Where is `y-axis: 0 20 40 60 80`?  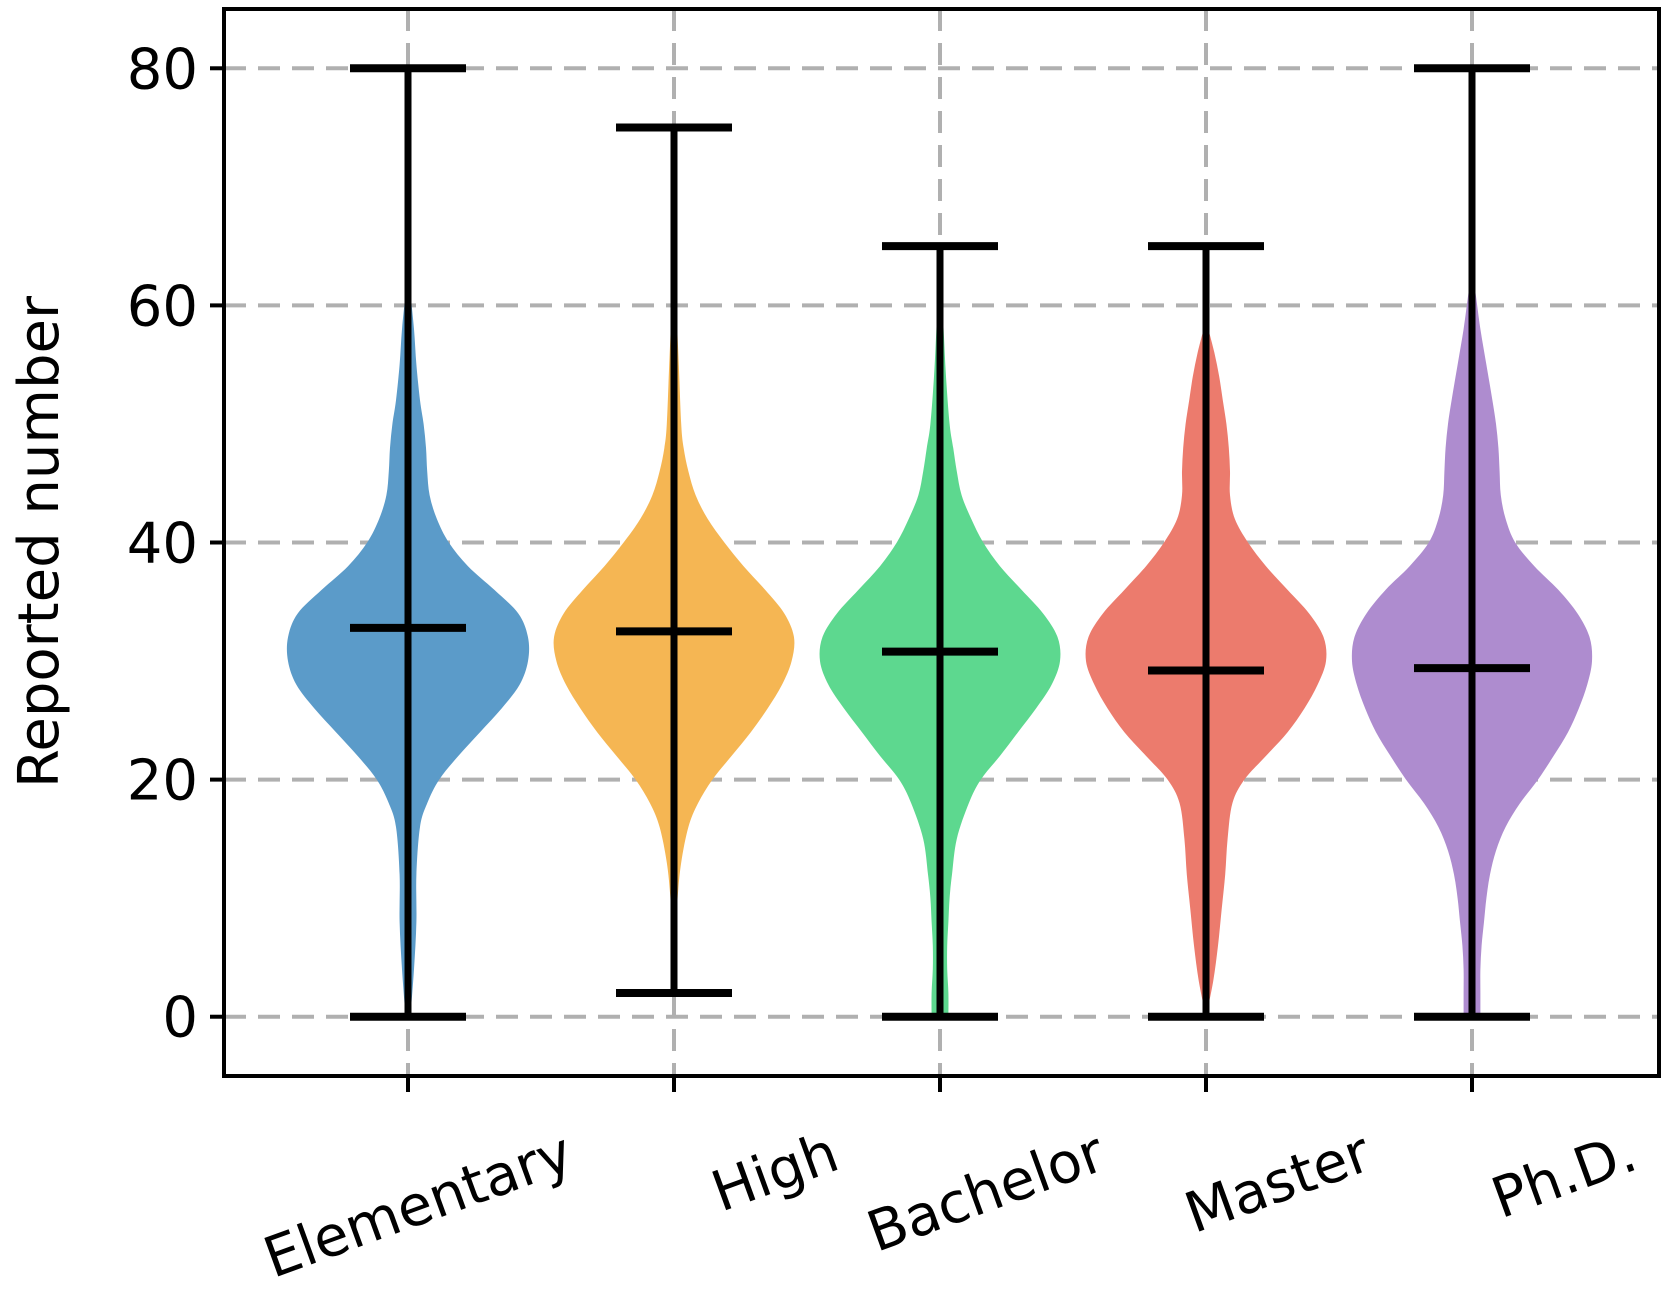 y-axis: 0 20 40 60 80 is located at coordinates (175, 544).